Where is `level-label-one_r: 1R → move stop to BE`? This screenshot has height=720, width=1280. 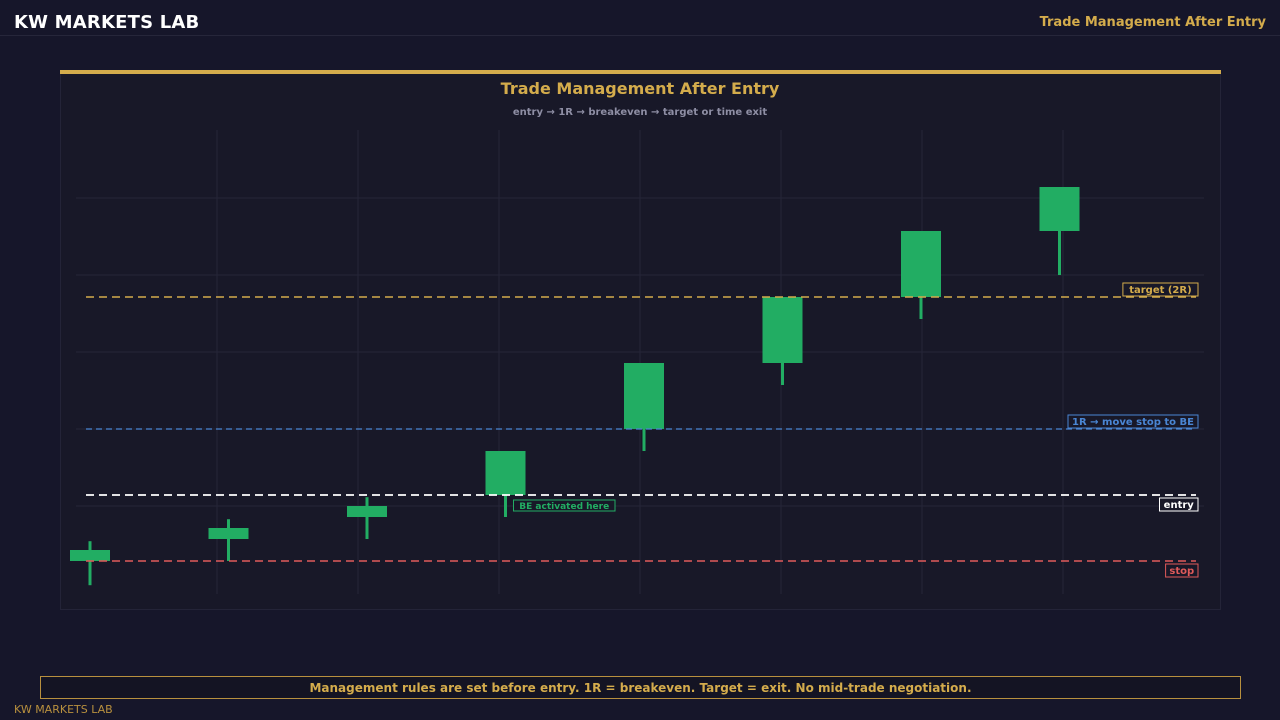
level-label-one_r: 1R → move stop to BE is located at coordinates (1133, 422).